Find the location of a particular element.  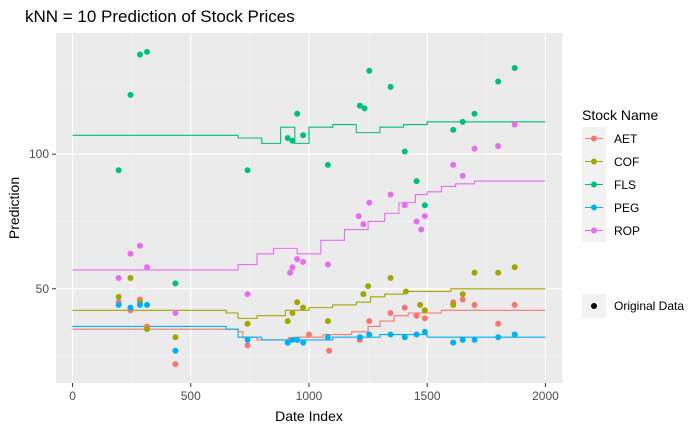

legend-item-peg: PEG is located at coordinates (610, 207).